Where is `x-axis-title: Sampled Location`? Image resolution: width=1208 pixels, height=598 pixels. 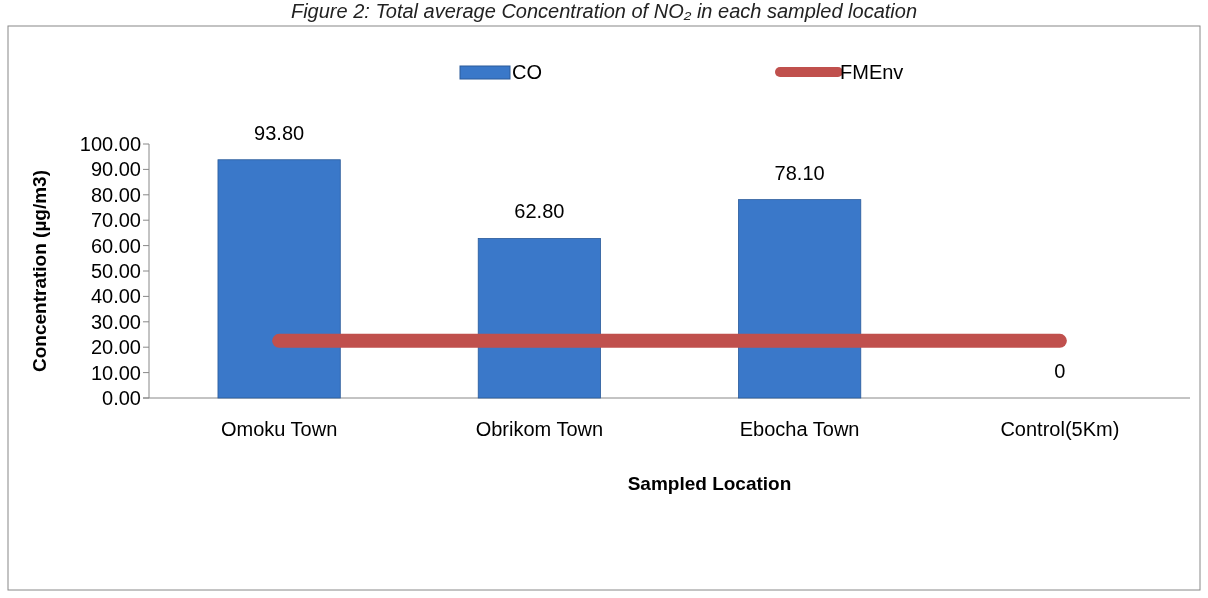 x-axis-title: Sampled Location is located at coordinates (709, 483).